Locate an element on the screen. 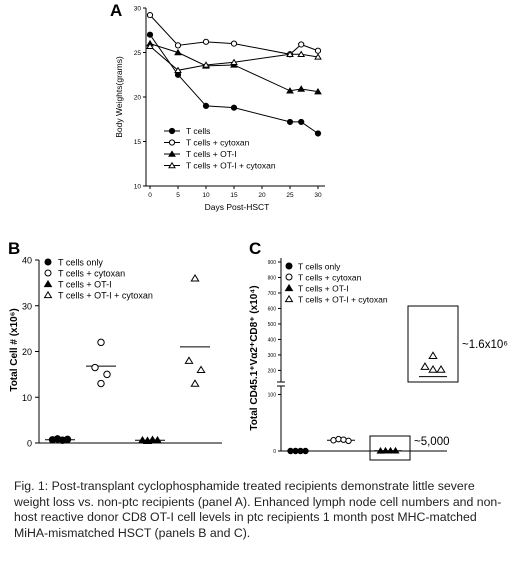 This screenshot has width=520, height=561. panel-c-y-tick-label: 0 is located at coordinates (274, 452).